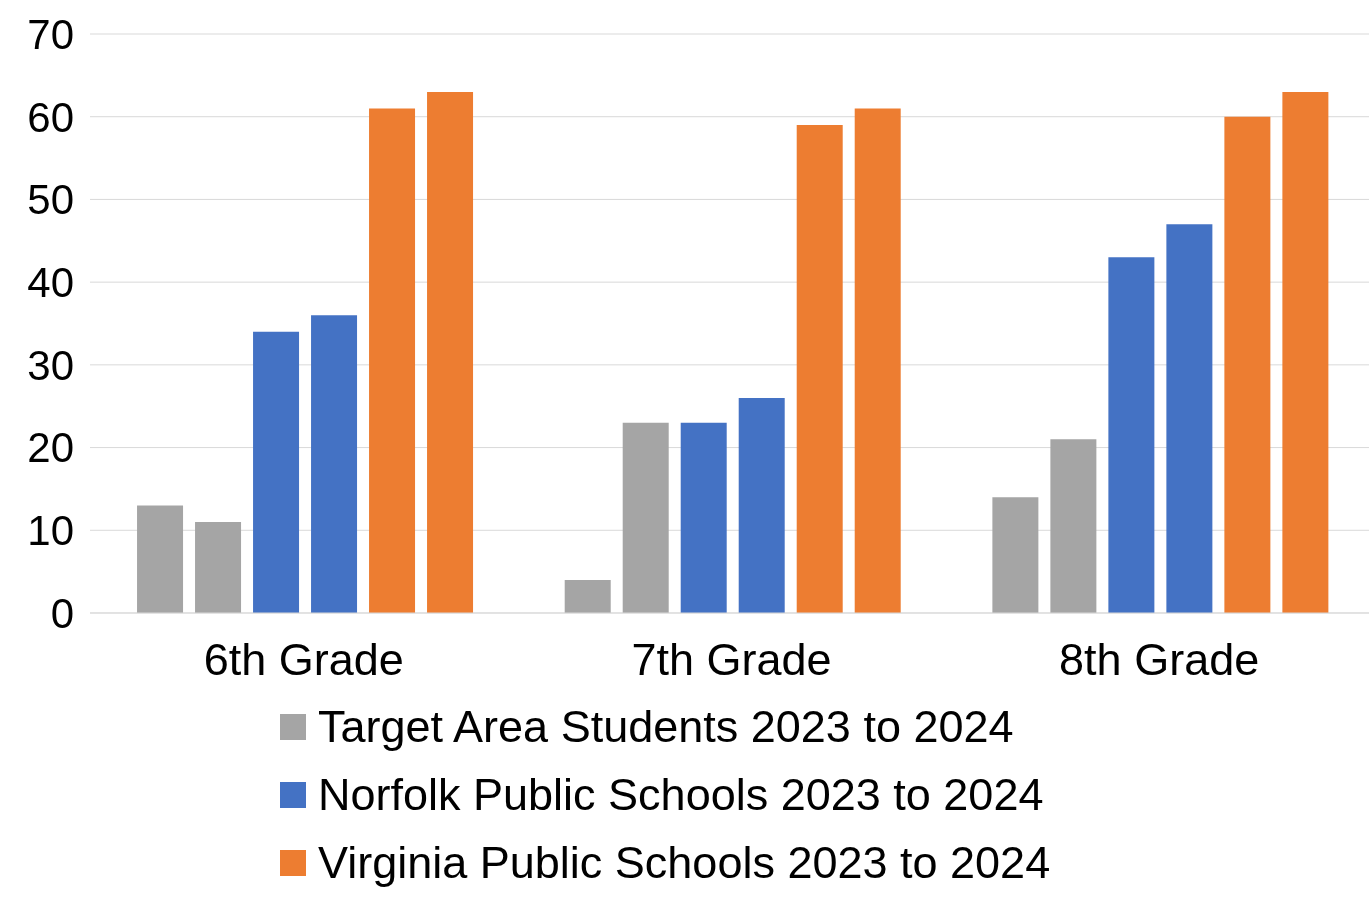 This screenshot has width=1369, height=910. What do you see at coordinates (684, 863) in the screenshot?
I see `legend-label: Virginia Public Schools 2023 to 2024` at bounding box center [684, 863].